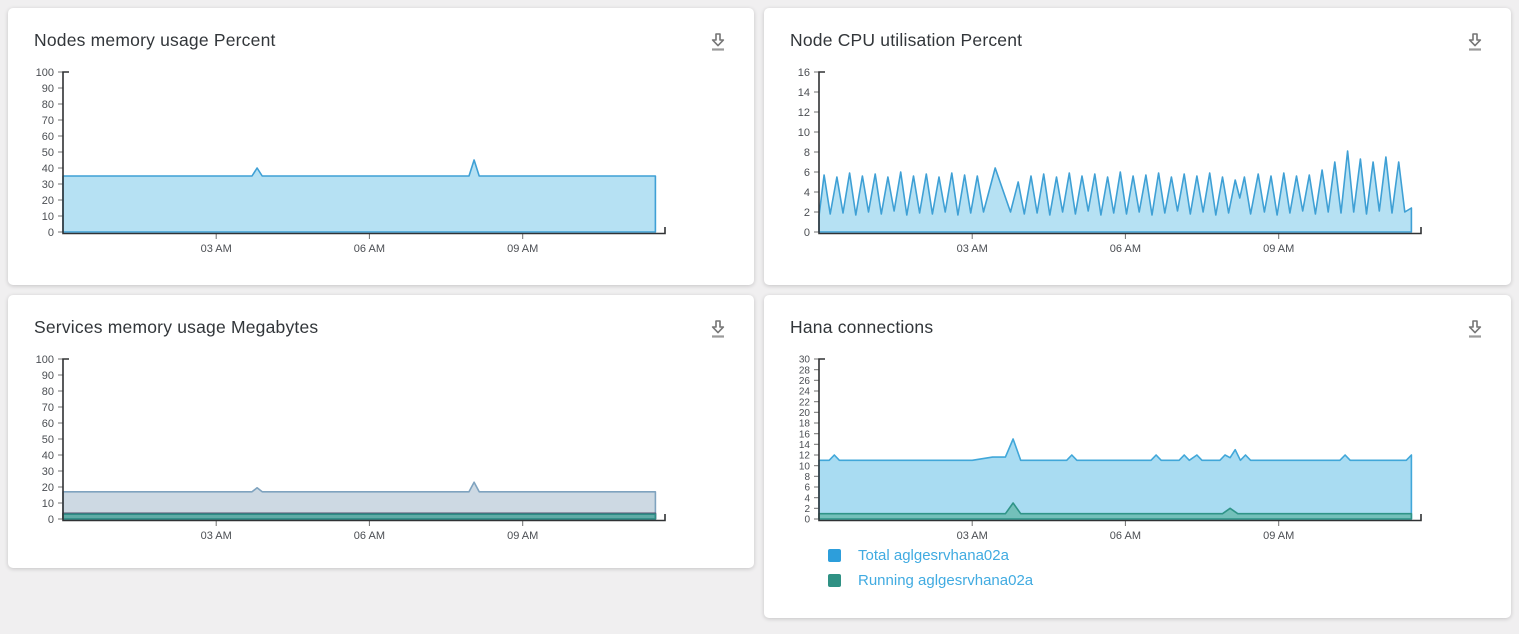 Image resolution: width=1519 pixels, height=634 pixels. What do you see at coordinates (805, 370) in the screenshot?
I see `svg-text: 28` at bounding box center [805, 370].